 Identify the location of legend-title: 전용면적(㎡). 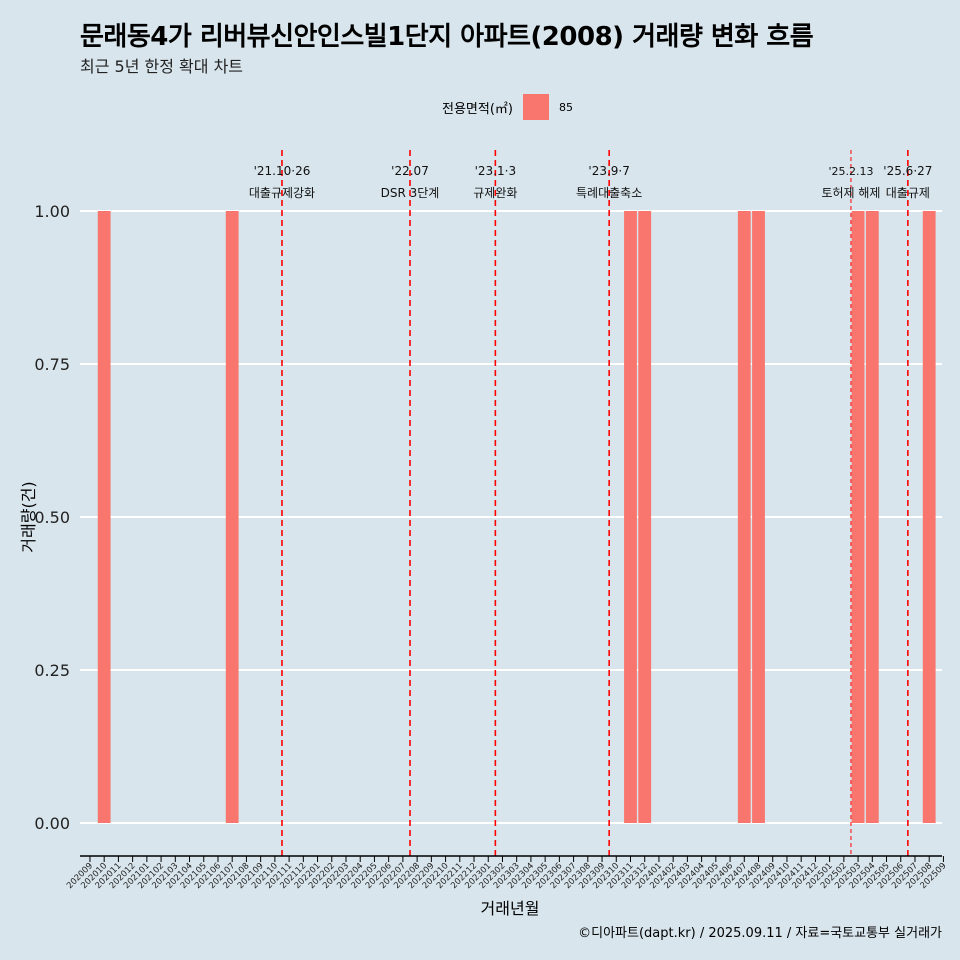
(477, 109).